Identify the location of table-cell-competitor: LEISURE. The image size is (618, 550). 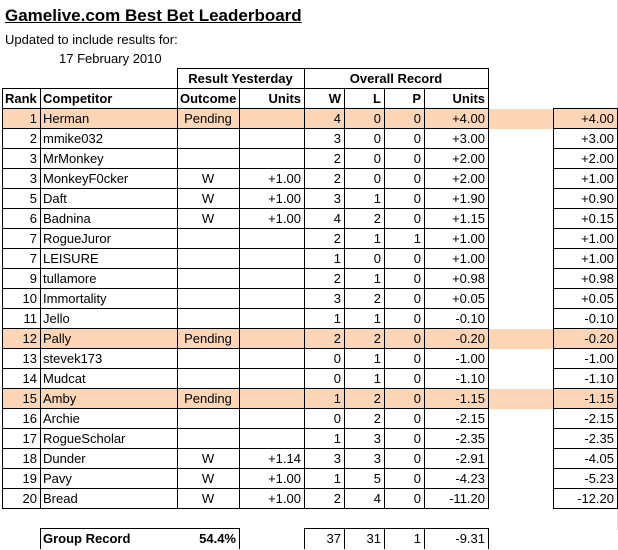
(71, 258).